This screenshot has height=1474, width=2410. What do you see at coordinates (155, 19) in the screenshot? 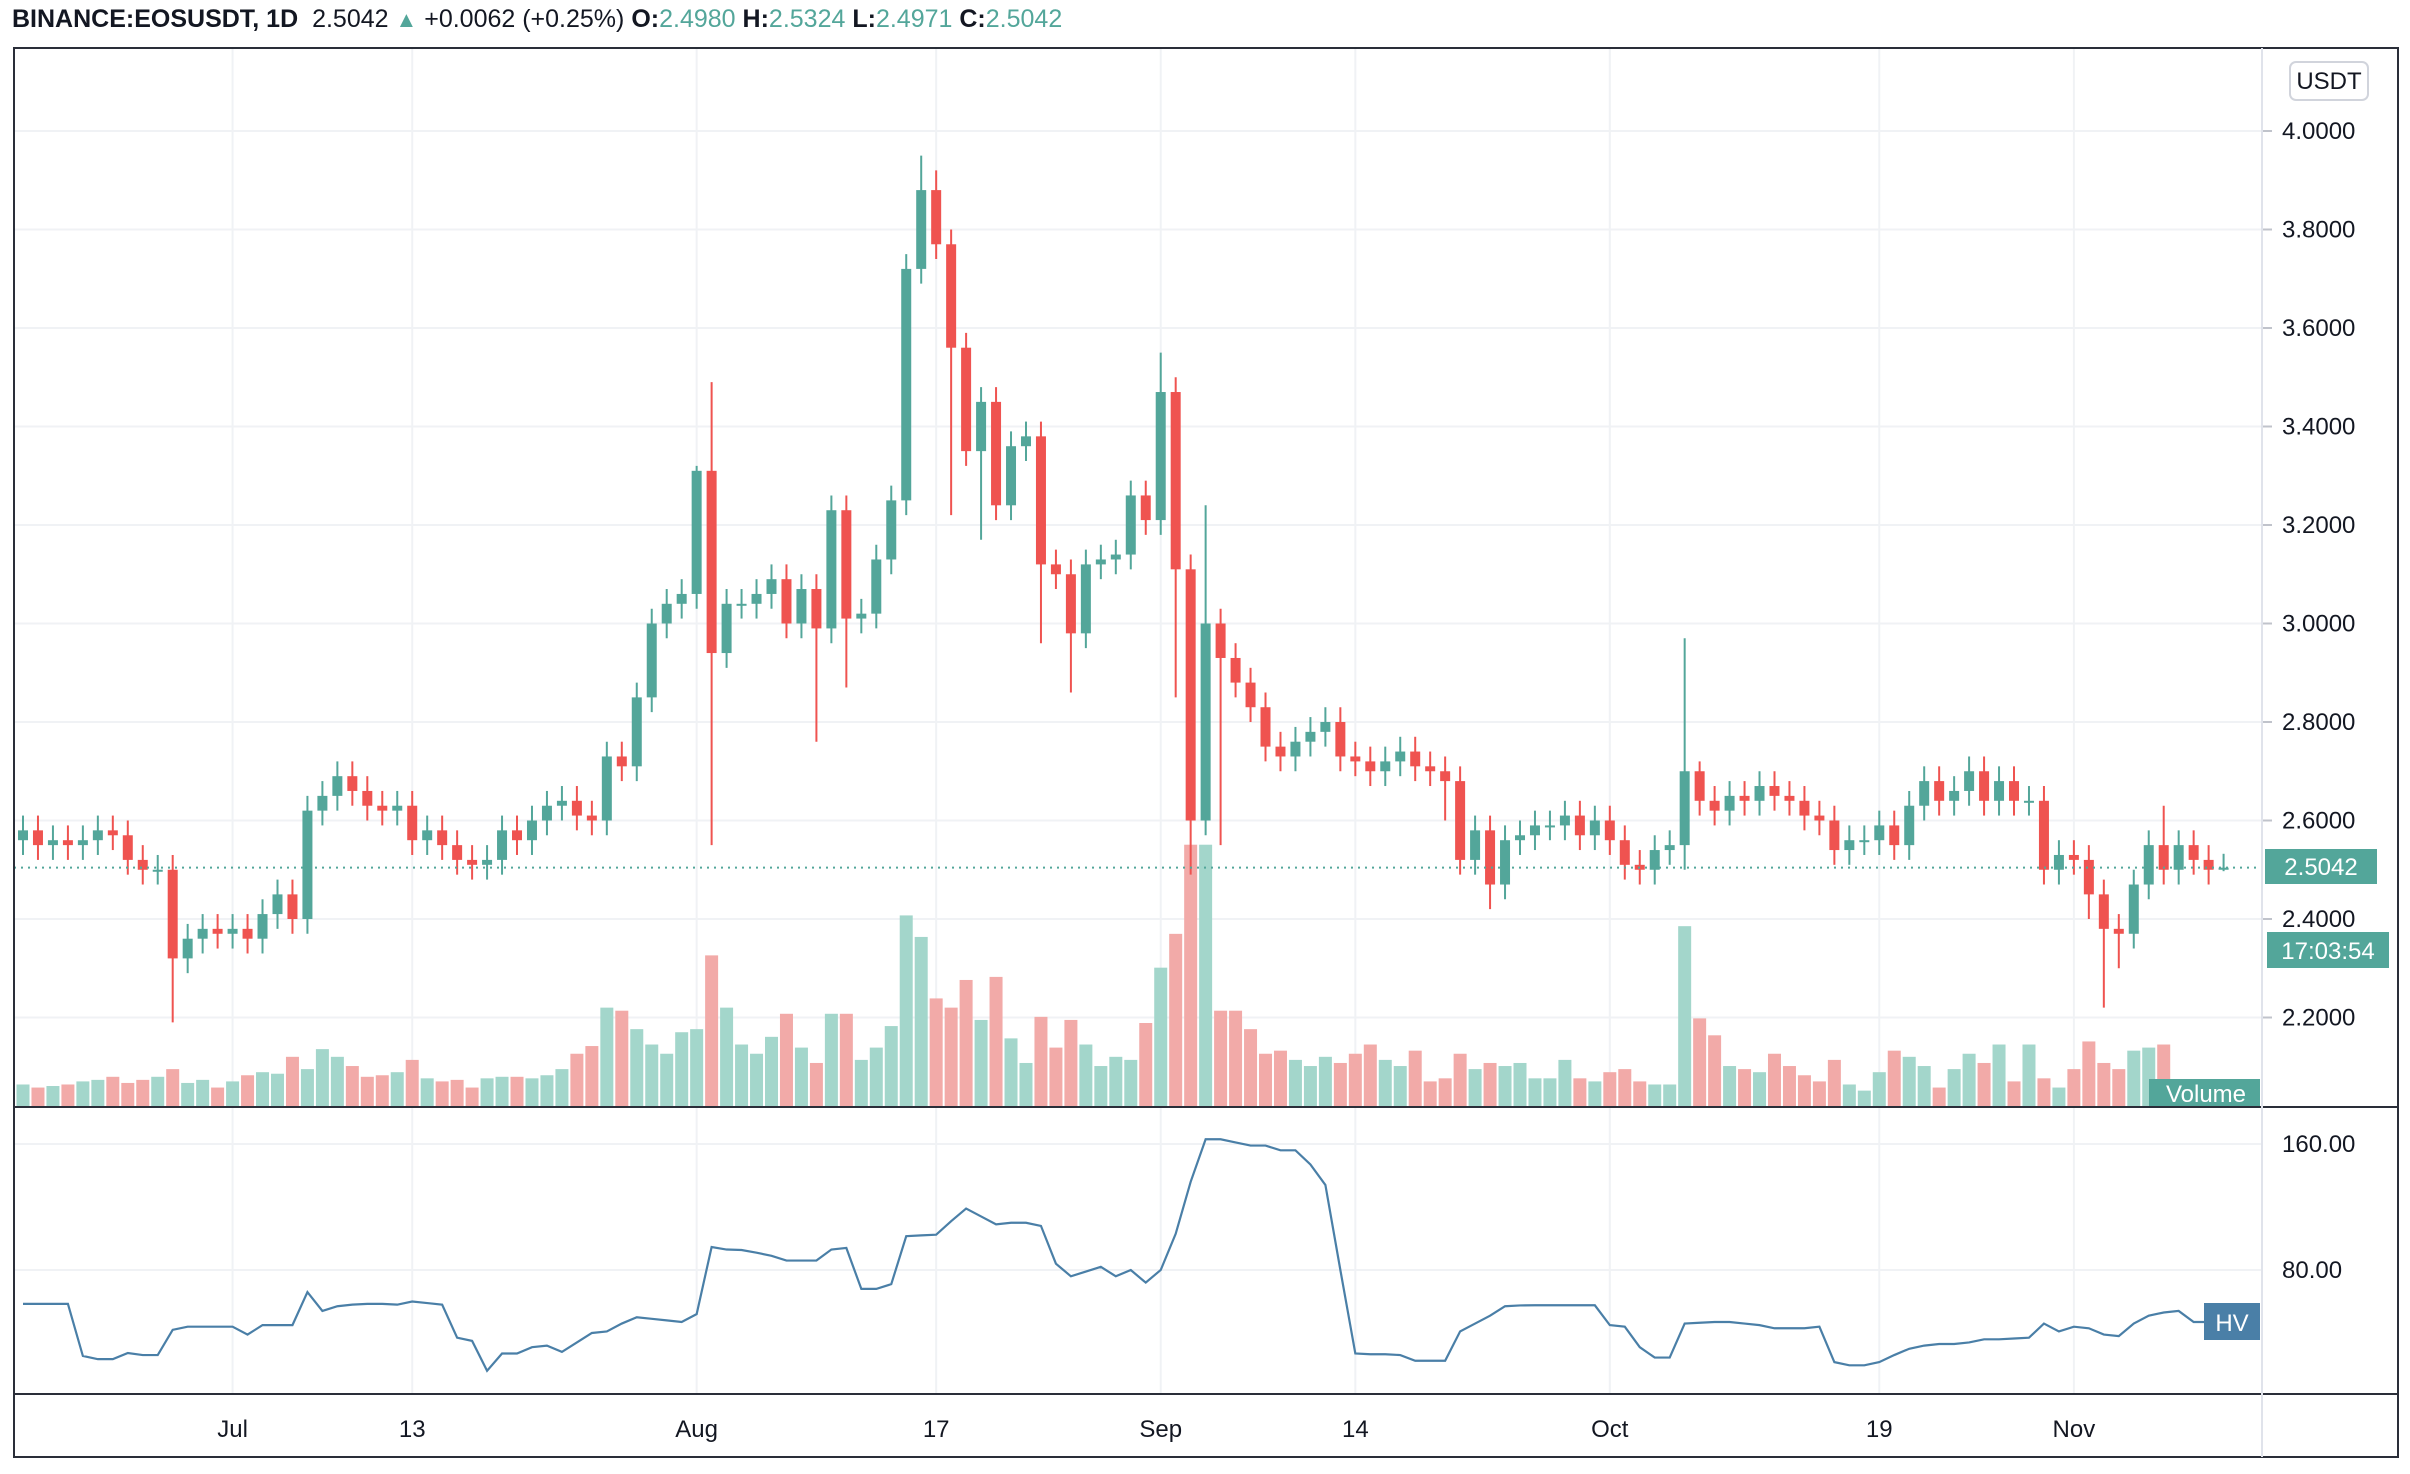
I see `symbol-interval: BINANCE:EOSUSDT, 1D` at bounding box center [155, 19].